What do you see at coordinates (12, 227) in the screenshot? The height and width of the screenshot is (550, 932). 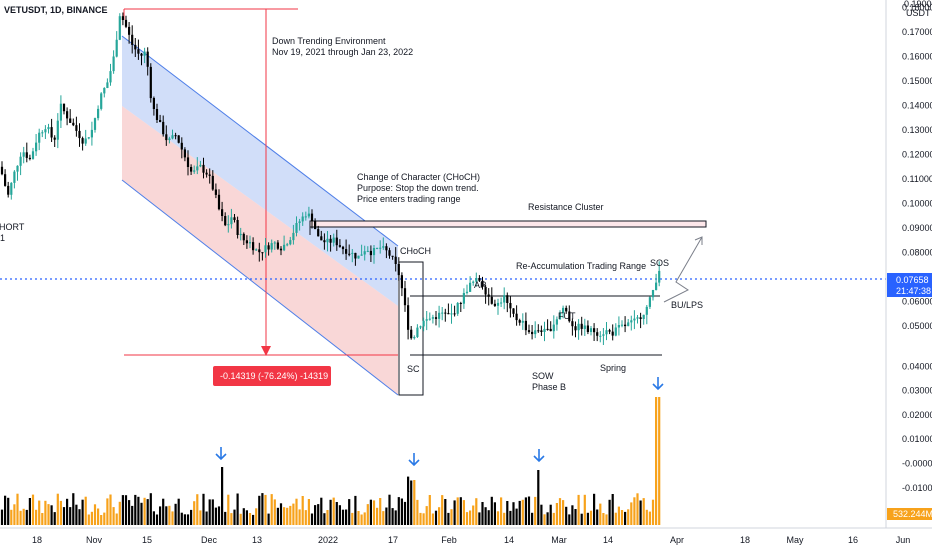 I see `left-edge-label: HORT` at bounding box center [12, 227].